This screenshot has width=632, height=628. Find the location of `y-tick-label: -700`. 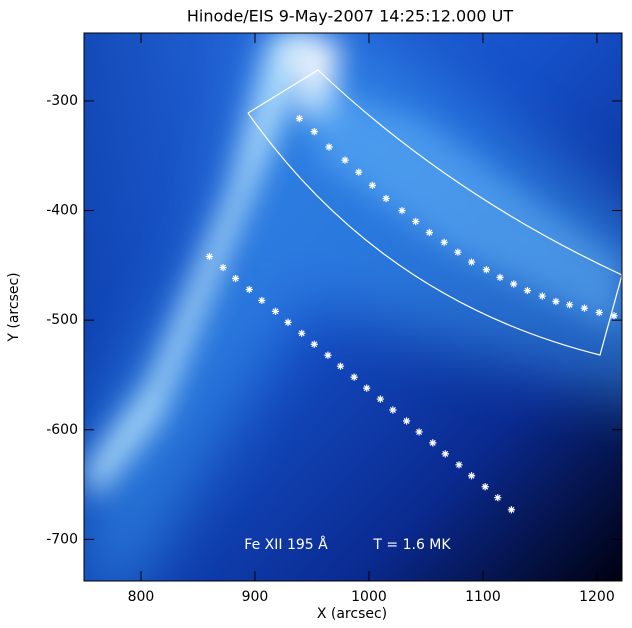

y-tick-label: -700 is located at coordinates (62, 539).